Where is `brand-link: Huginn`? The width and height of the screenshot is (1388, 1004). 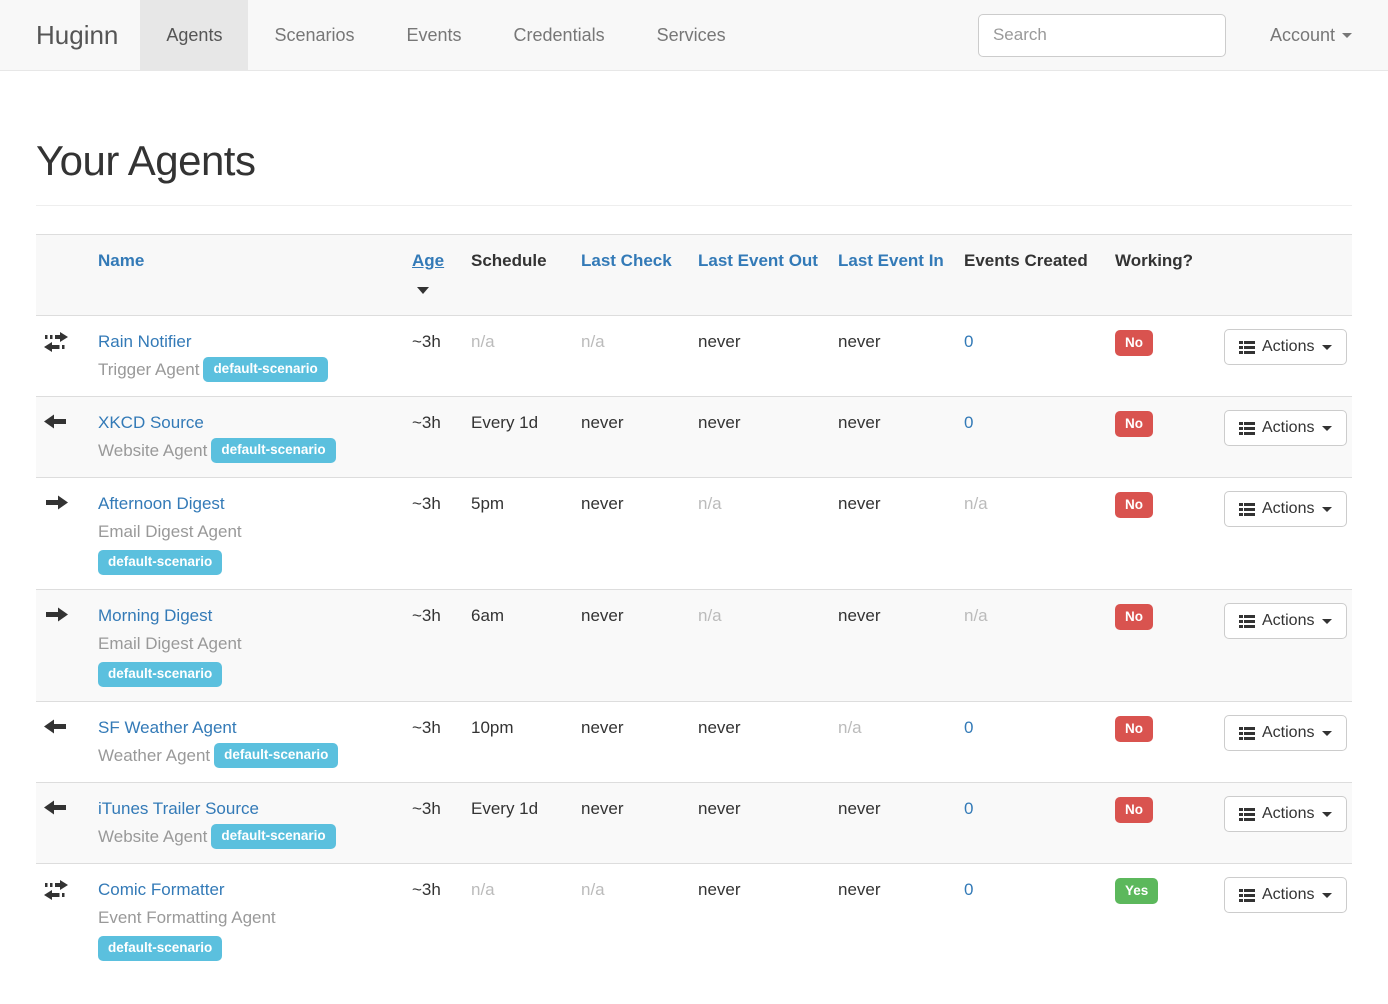 brand-link: Huginn is located at coordinates (77, 34).